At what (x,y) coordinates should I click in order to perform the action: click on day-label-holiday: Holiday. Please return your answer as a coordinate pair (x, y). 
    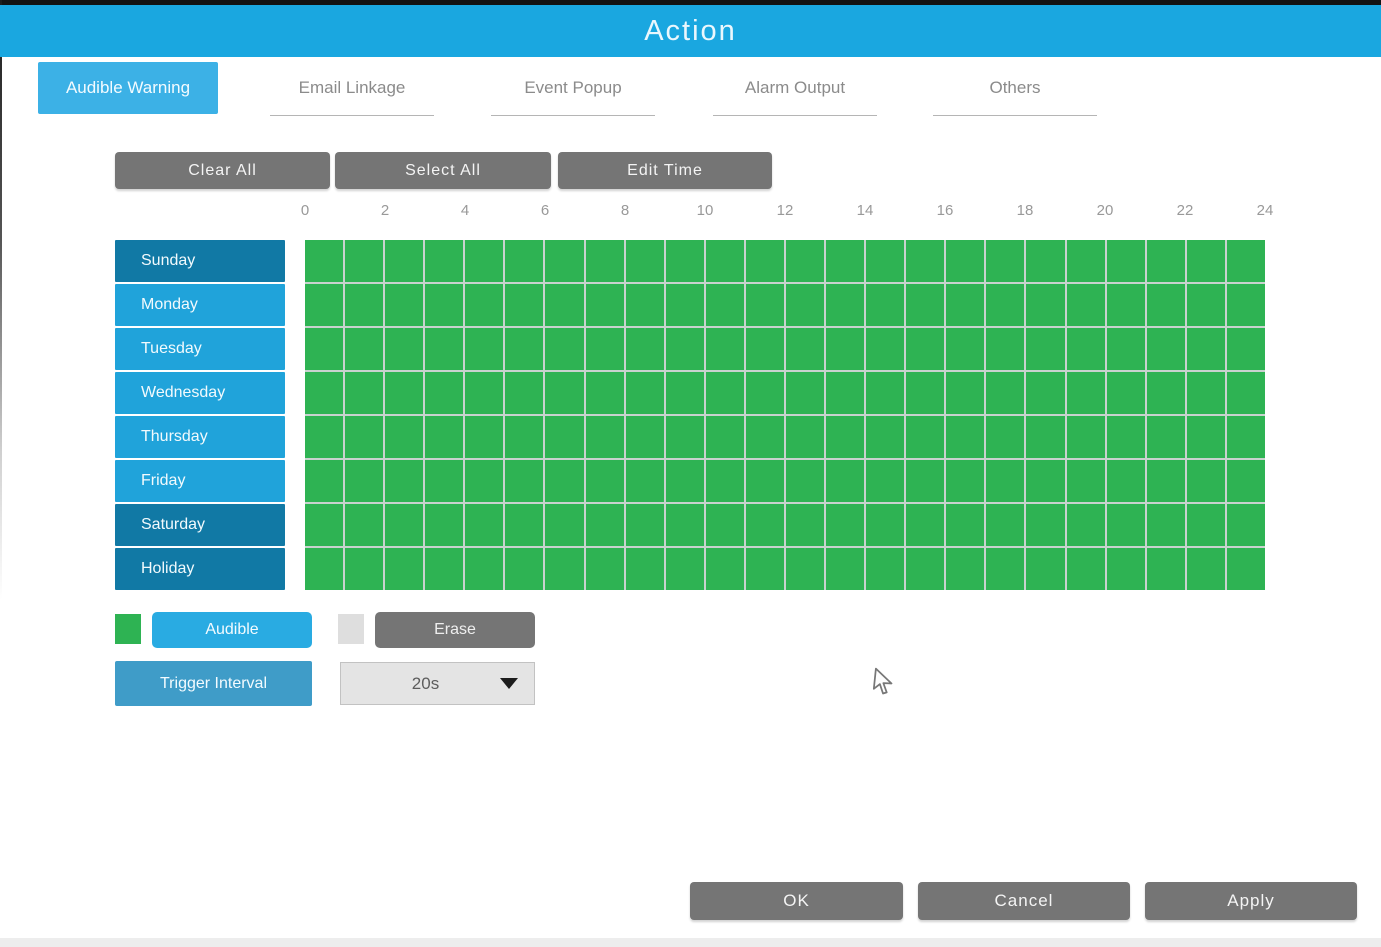
    Looking at the image, I should click on (200, 569).